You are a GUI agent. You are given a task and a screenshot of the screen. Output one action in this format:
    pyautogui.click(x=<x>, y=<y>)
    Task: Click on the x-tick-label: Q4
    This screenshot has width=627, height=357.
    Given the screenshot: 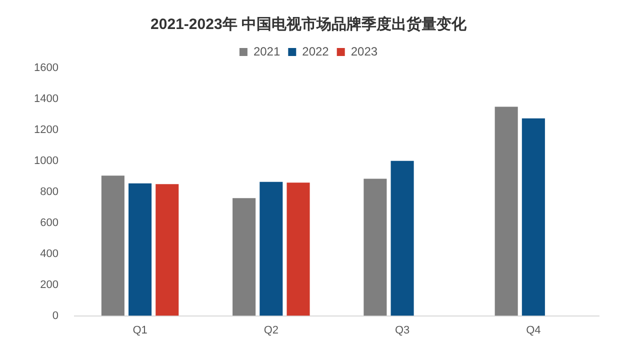 What is the action you would take?
    pyautogui.click(x=533, y=330)
    